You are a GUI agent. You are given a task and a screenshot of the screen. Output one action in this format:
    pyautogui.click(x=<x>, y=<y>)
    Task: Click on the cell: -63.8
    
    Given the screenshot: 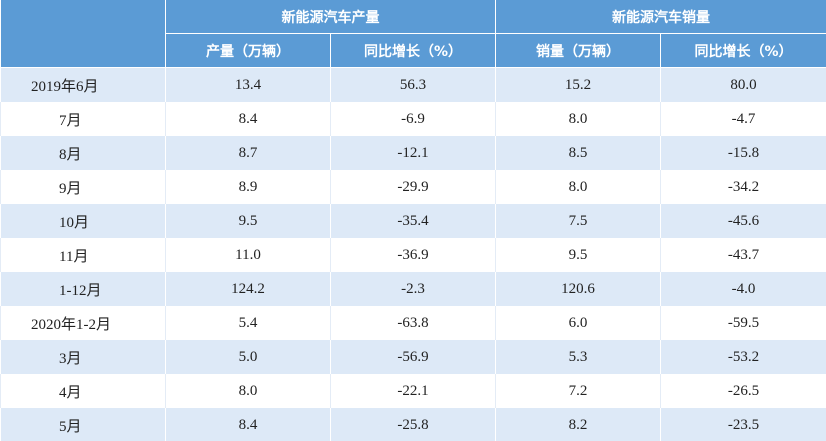 What is the action you would take?
    pyautogui.click(x=413, y=323)
    